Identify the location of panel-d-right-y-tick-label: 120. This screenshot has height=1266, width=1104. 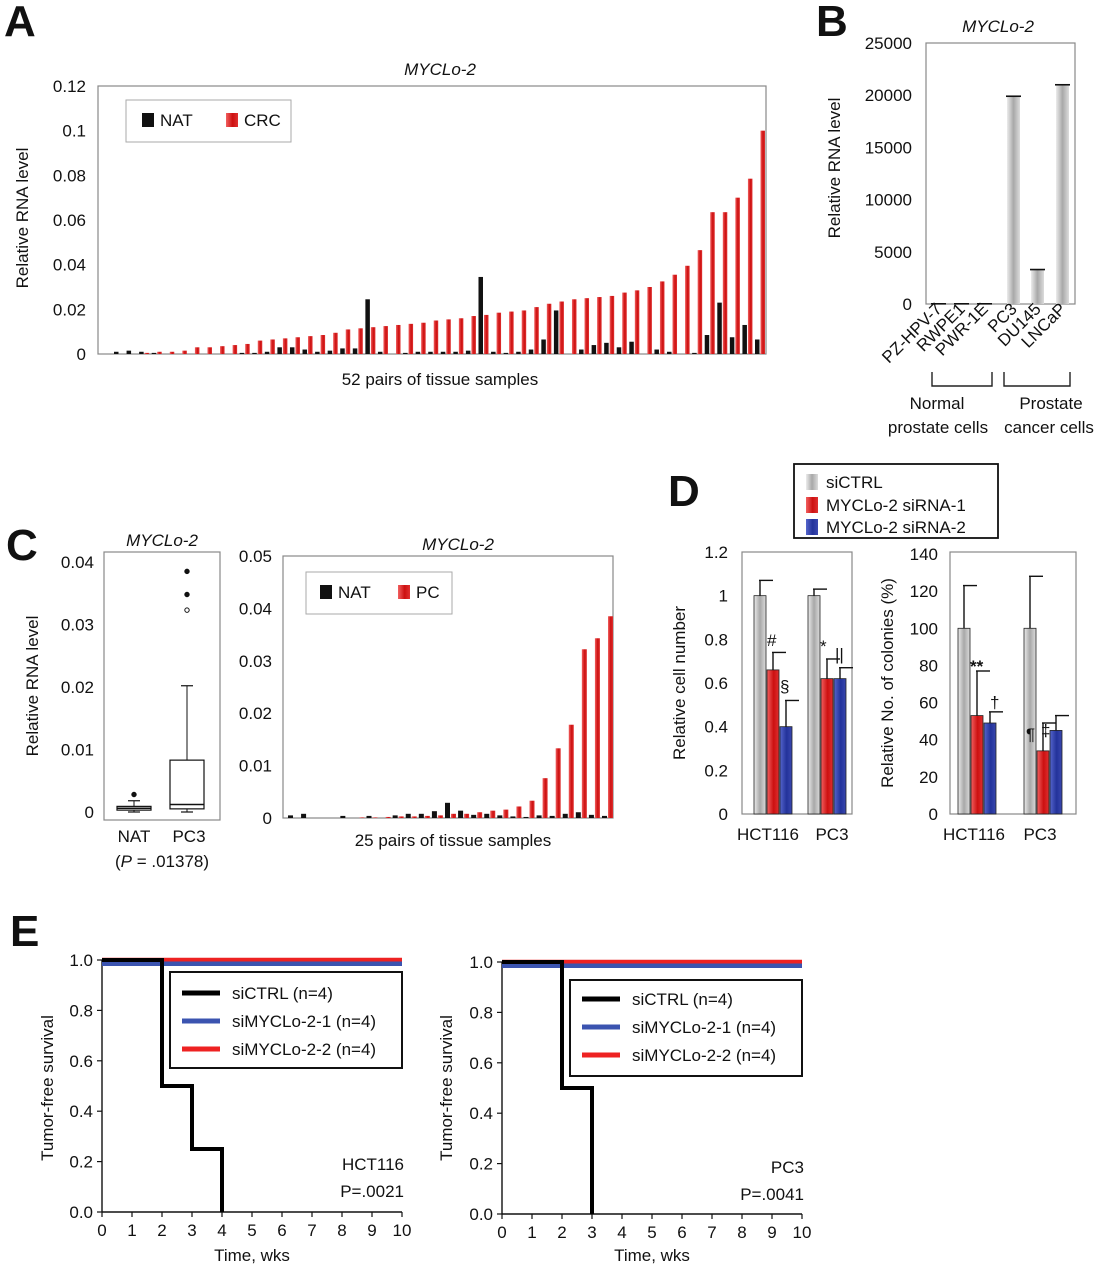
(924, 591).